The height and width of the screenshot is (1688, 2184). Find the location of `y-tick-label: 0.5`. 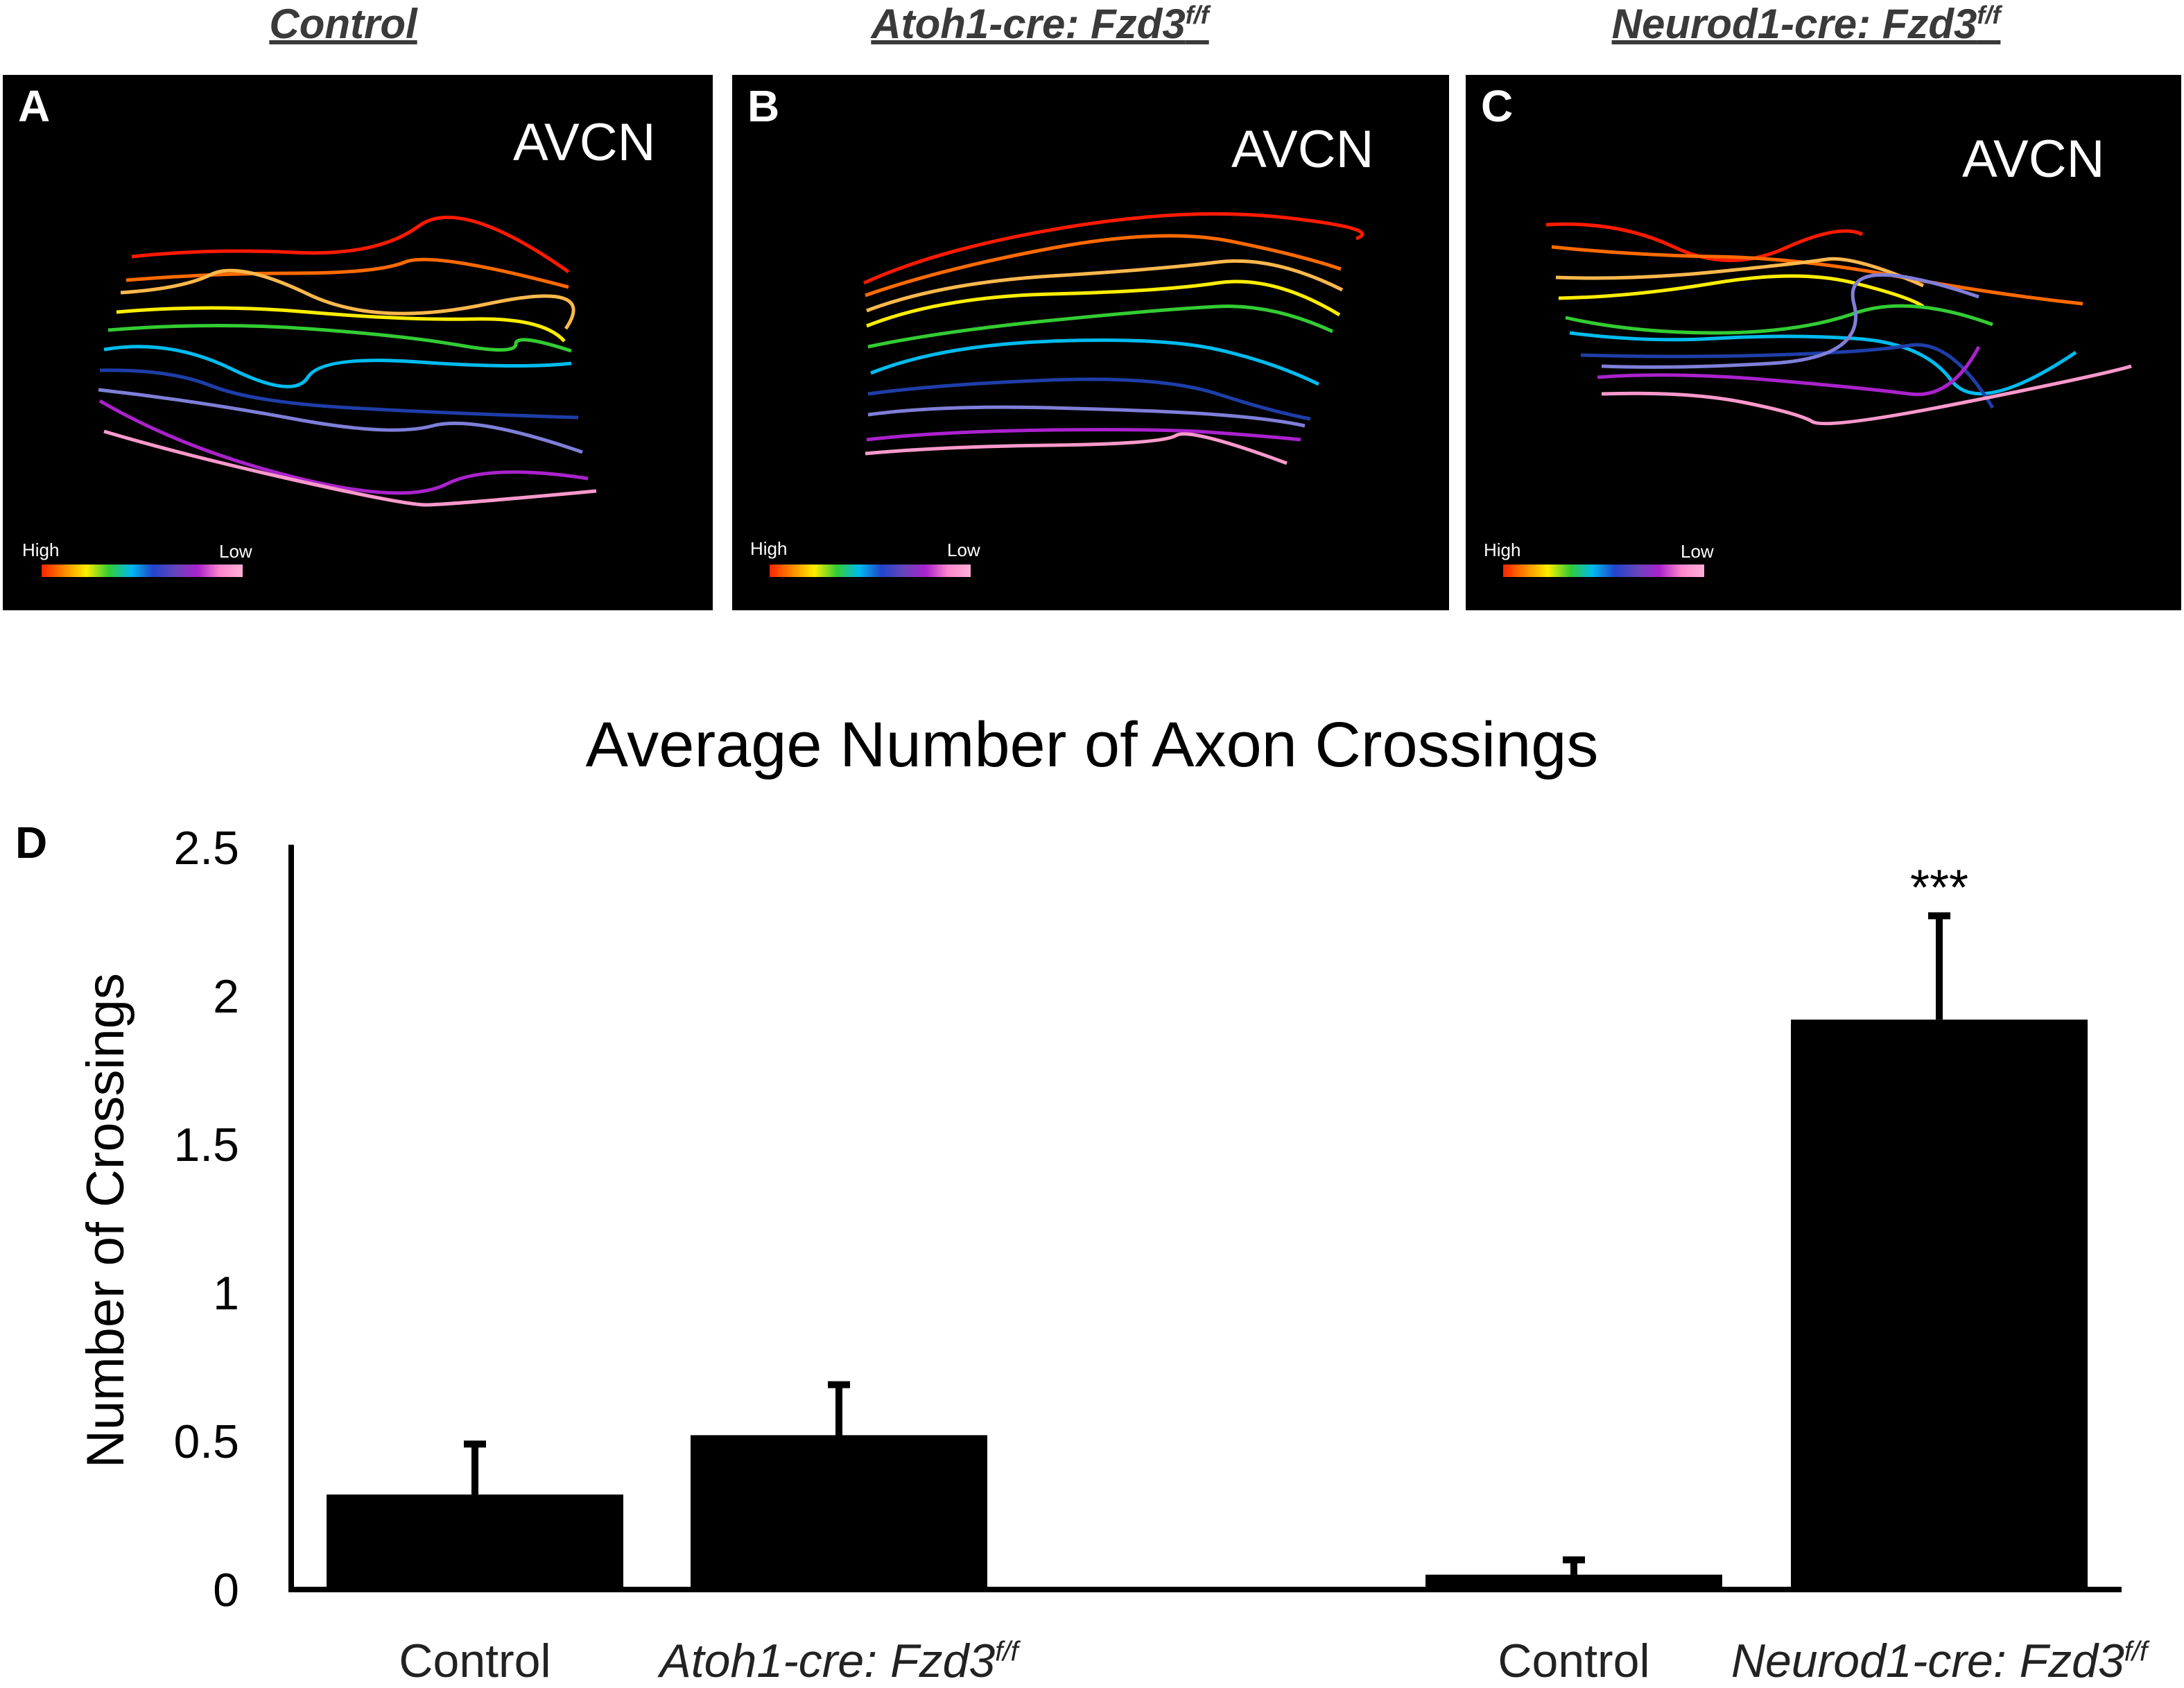

y-tick-label: 0.5 is located at coordinates (206, 1441).